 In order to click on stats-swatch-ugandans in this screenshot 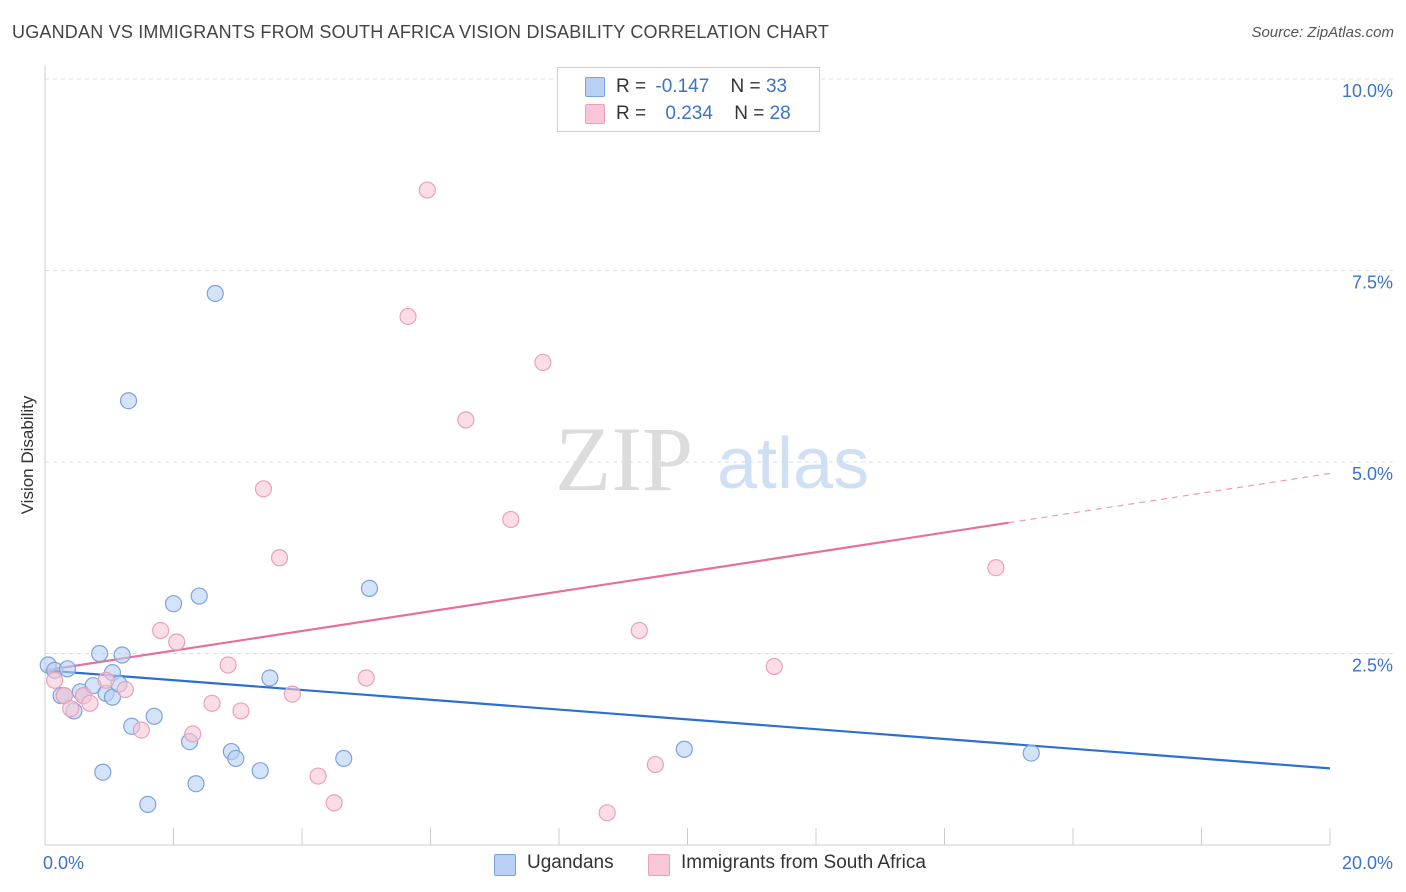, I will do `click(595, 87)`.